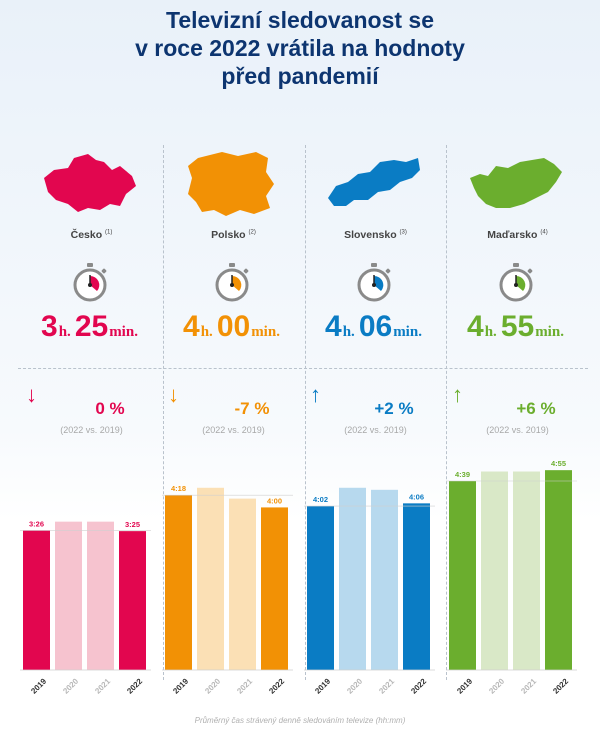 This screenshot has height=736, width=600. I want to click on country-name: Slovensko (3), so click(375, 235).